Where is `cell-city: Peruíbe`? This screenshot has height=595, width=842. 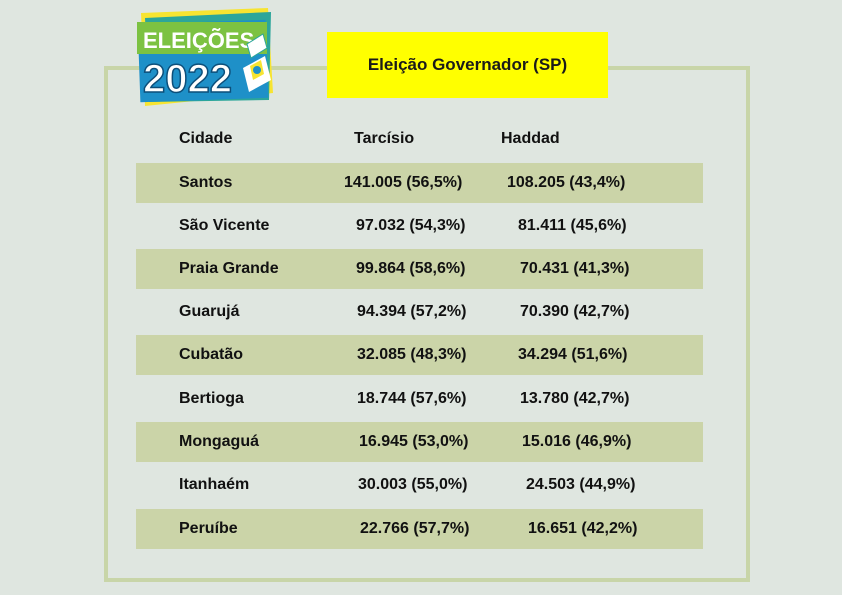
cell-city: Peruíbe is located at coordinates (208, 528).